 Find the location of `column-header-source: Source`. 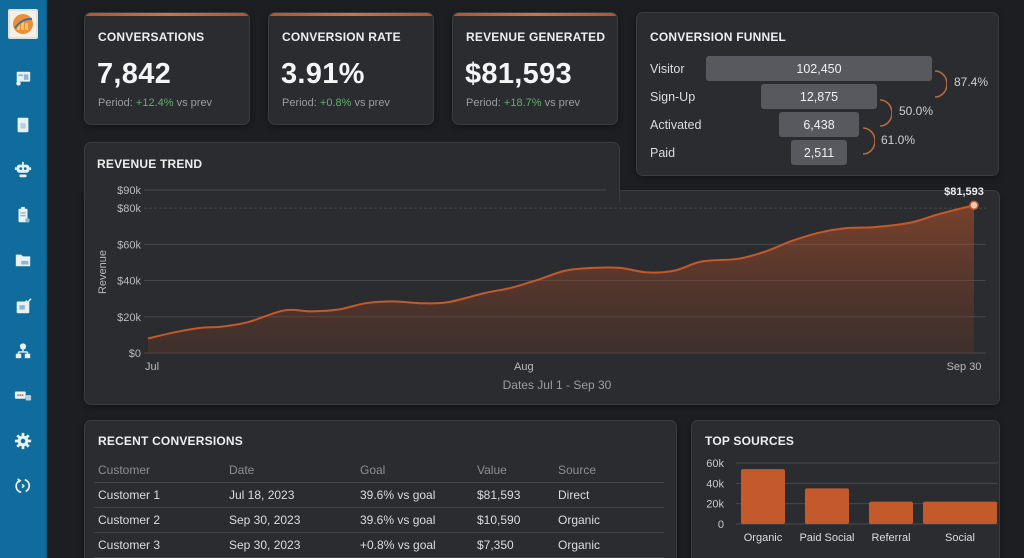

column-header-source: Source is located at coordinates (609, 470).